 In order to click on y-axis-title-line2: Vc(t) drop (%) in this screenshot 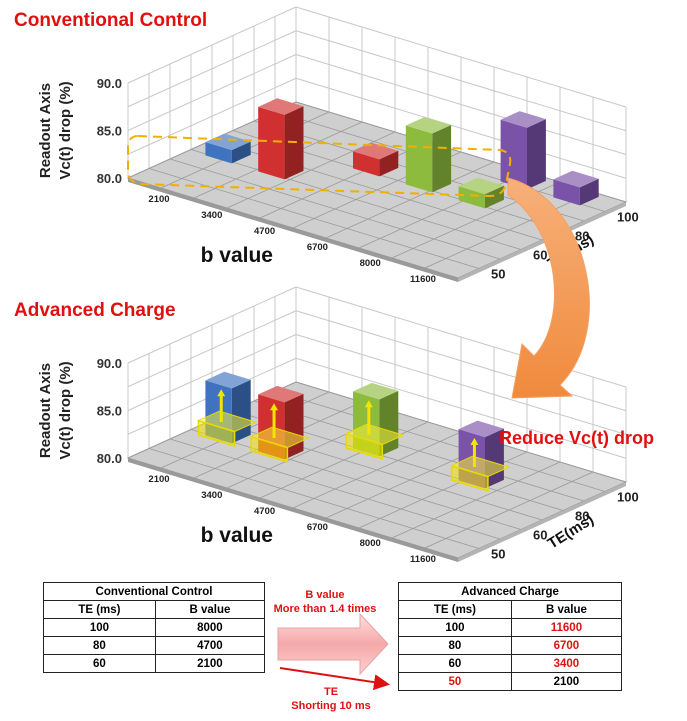, I will do `click(65, 410)`.